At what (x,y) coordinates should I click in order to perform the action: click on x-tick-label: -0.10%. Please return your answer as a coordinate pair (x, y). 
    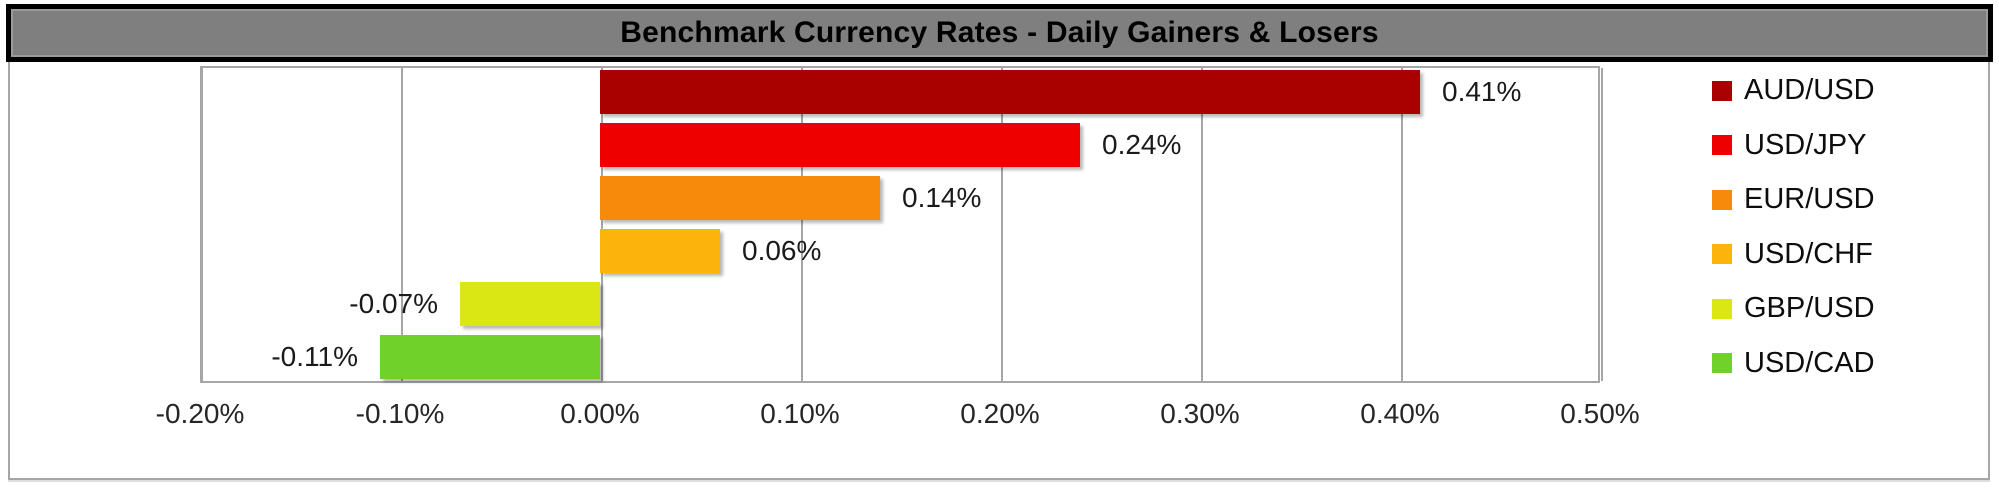
    Looking at the image, I should click on (400, 413).